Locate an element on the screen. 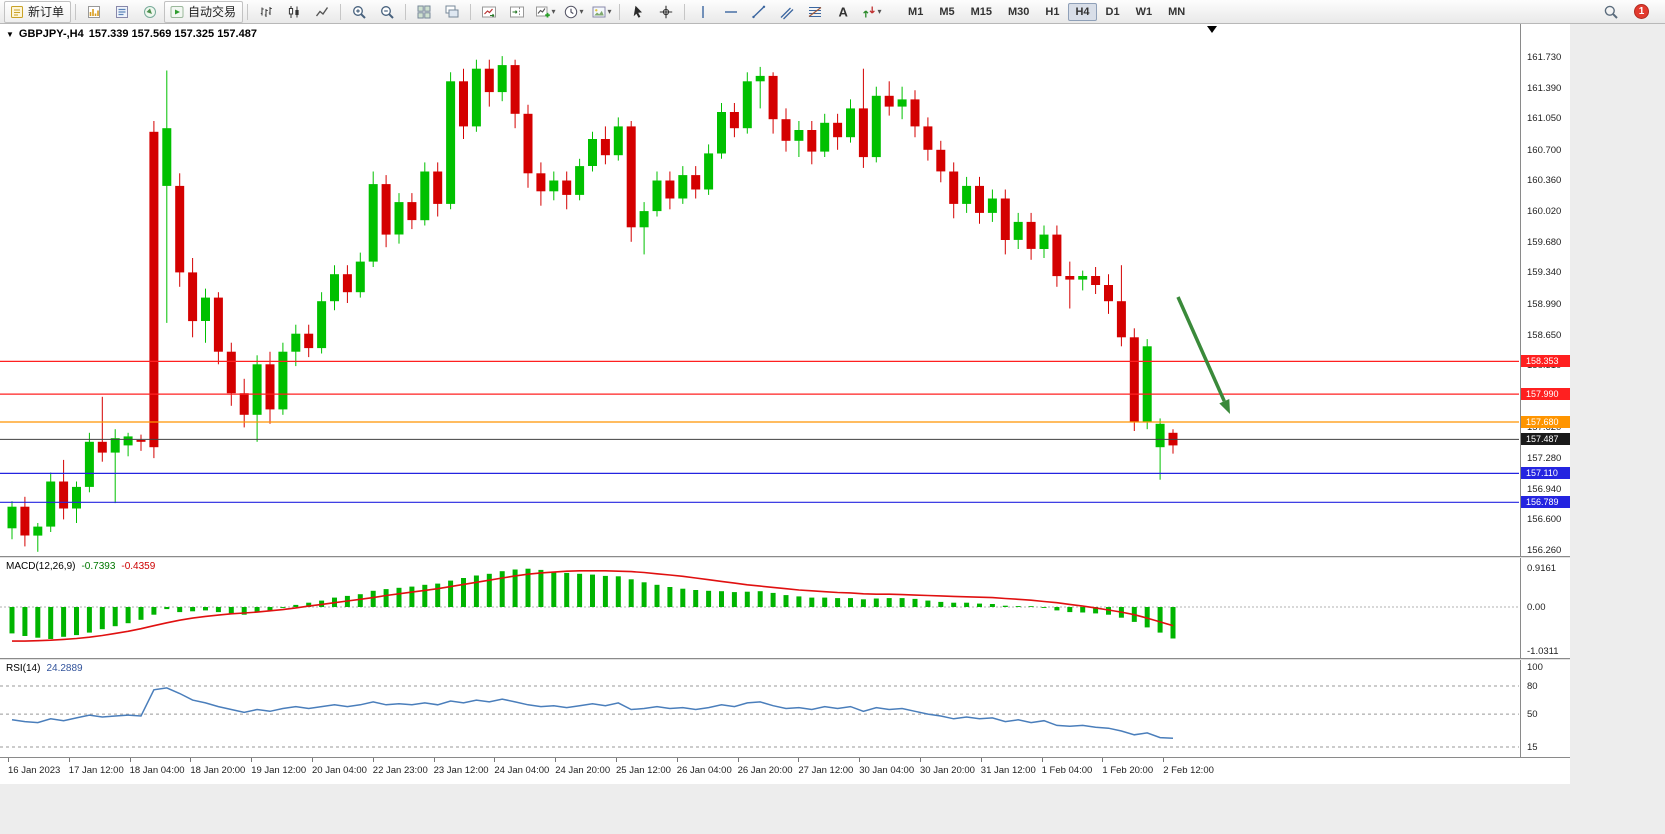 This screenshot has width=1665, height=834. trend-arrow-object is located at coordinates (1203, 355).